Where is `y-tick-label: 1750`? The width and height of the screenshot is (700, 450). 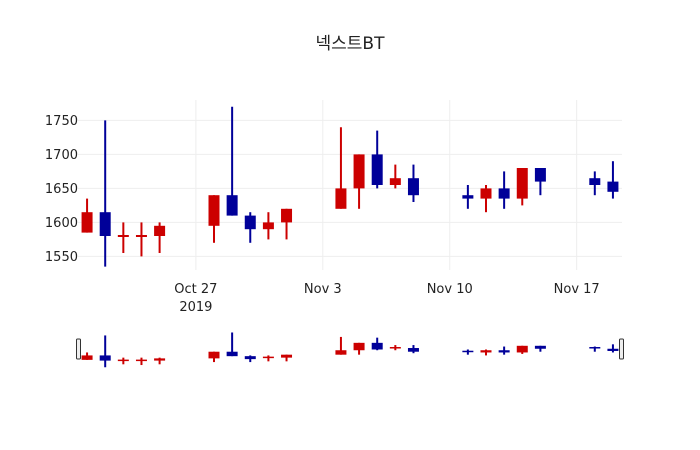
y-tick-label: 1750 is located at coordinates (61, 121).